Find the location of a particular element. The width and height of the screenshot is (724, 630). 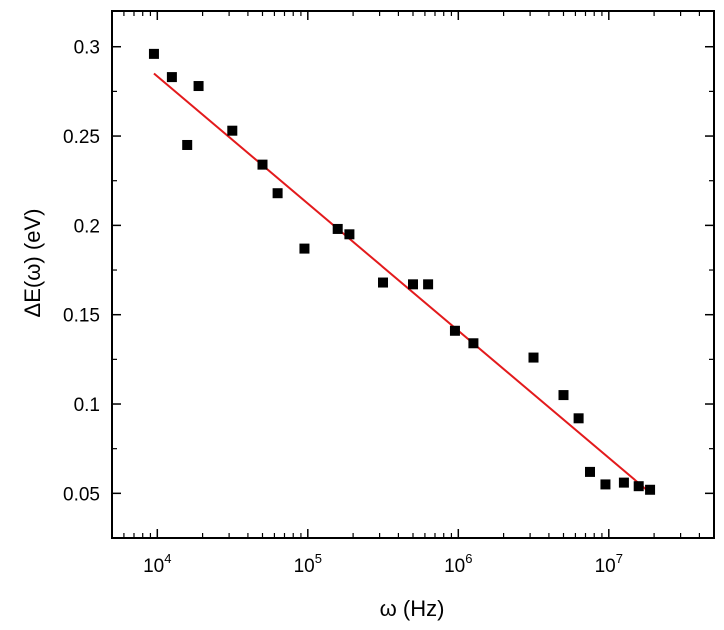

y-tick-label: 0.25 is located at coordinates (81, 137).